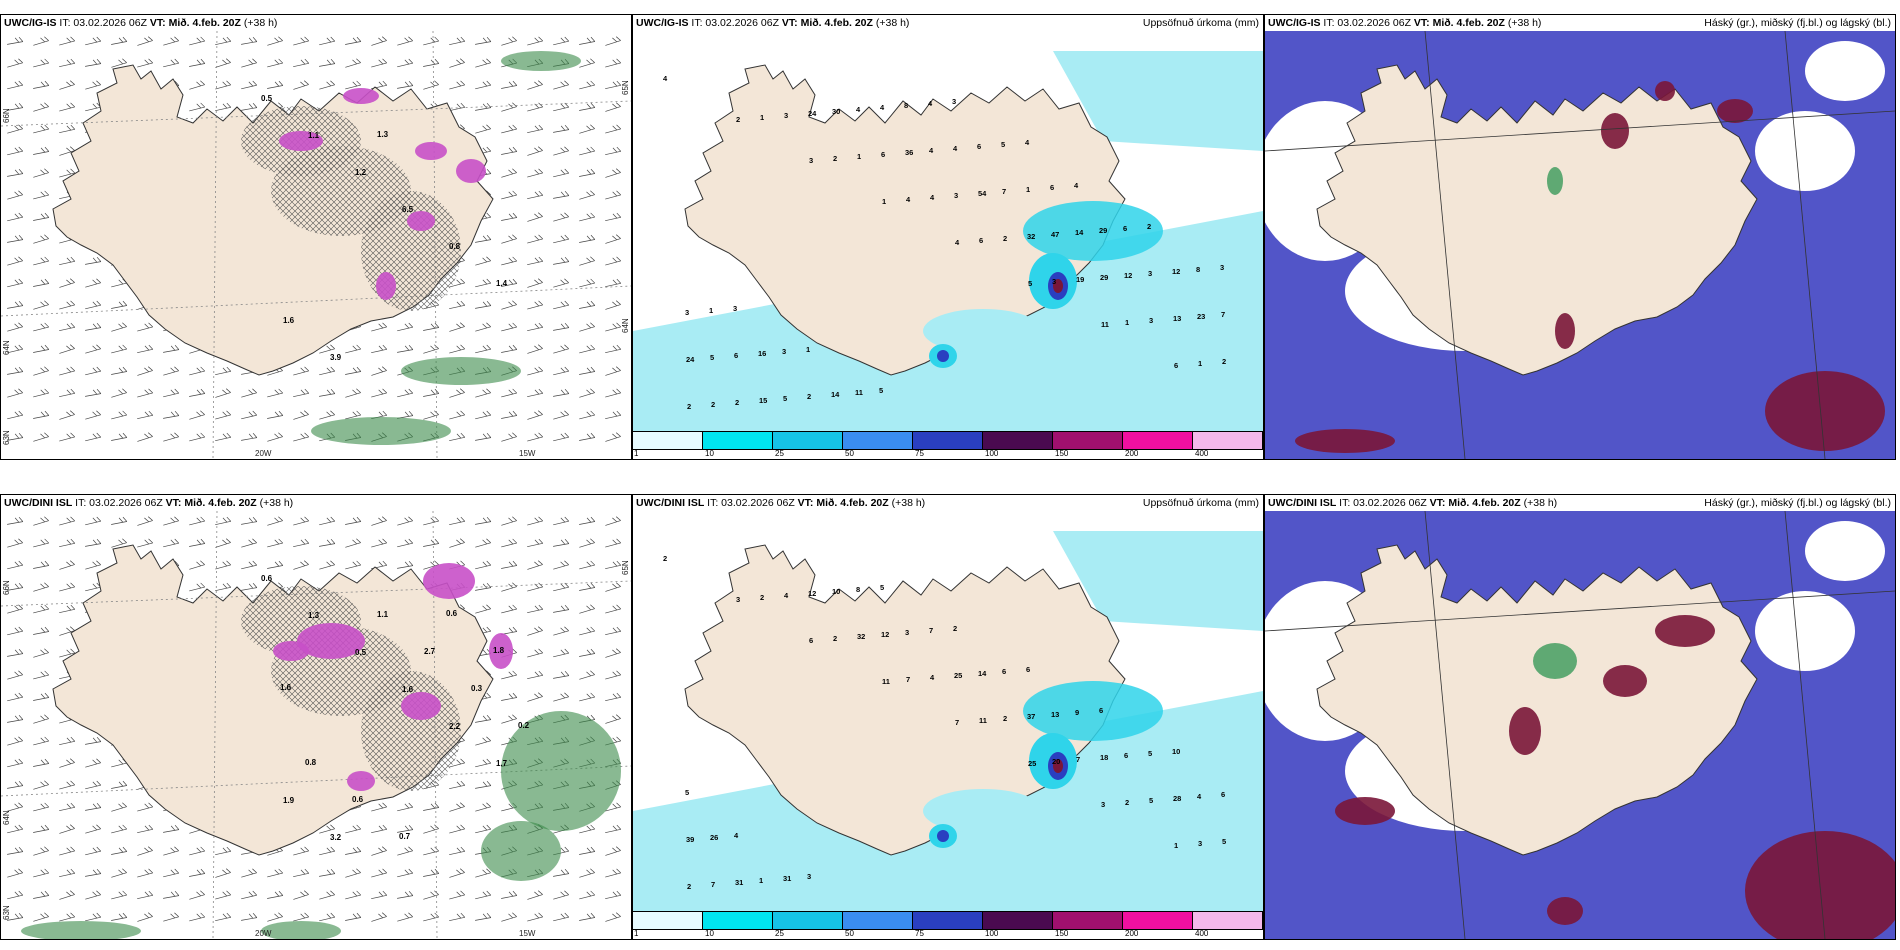 This screenshot has width=1900, height=950. What do you see at coordinates (358, 799) in the screenshot?
I see `precip-value-label: 0.6` at bounding box center [358, 799].